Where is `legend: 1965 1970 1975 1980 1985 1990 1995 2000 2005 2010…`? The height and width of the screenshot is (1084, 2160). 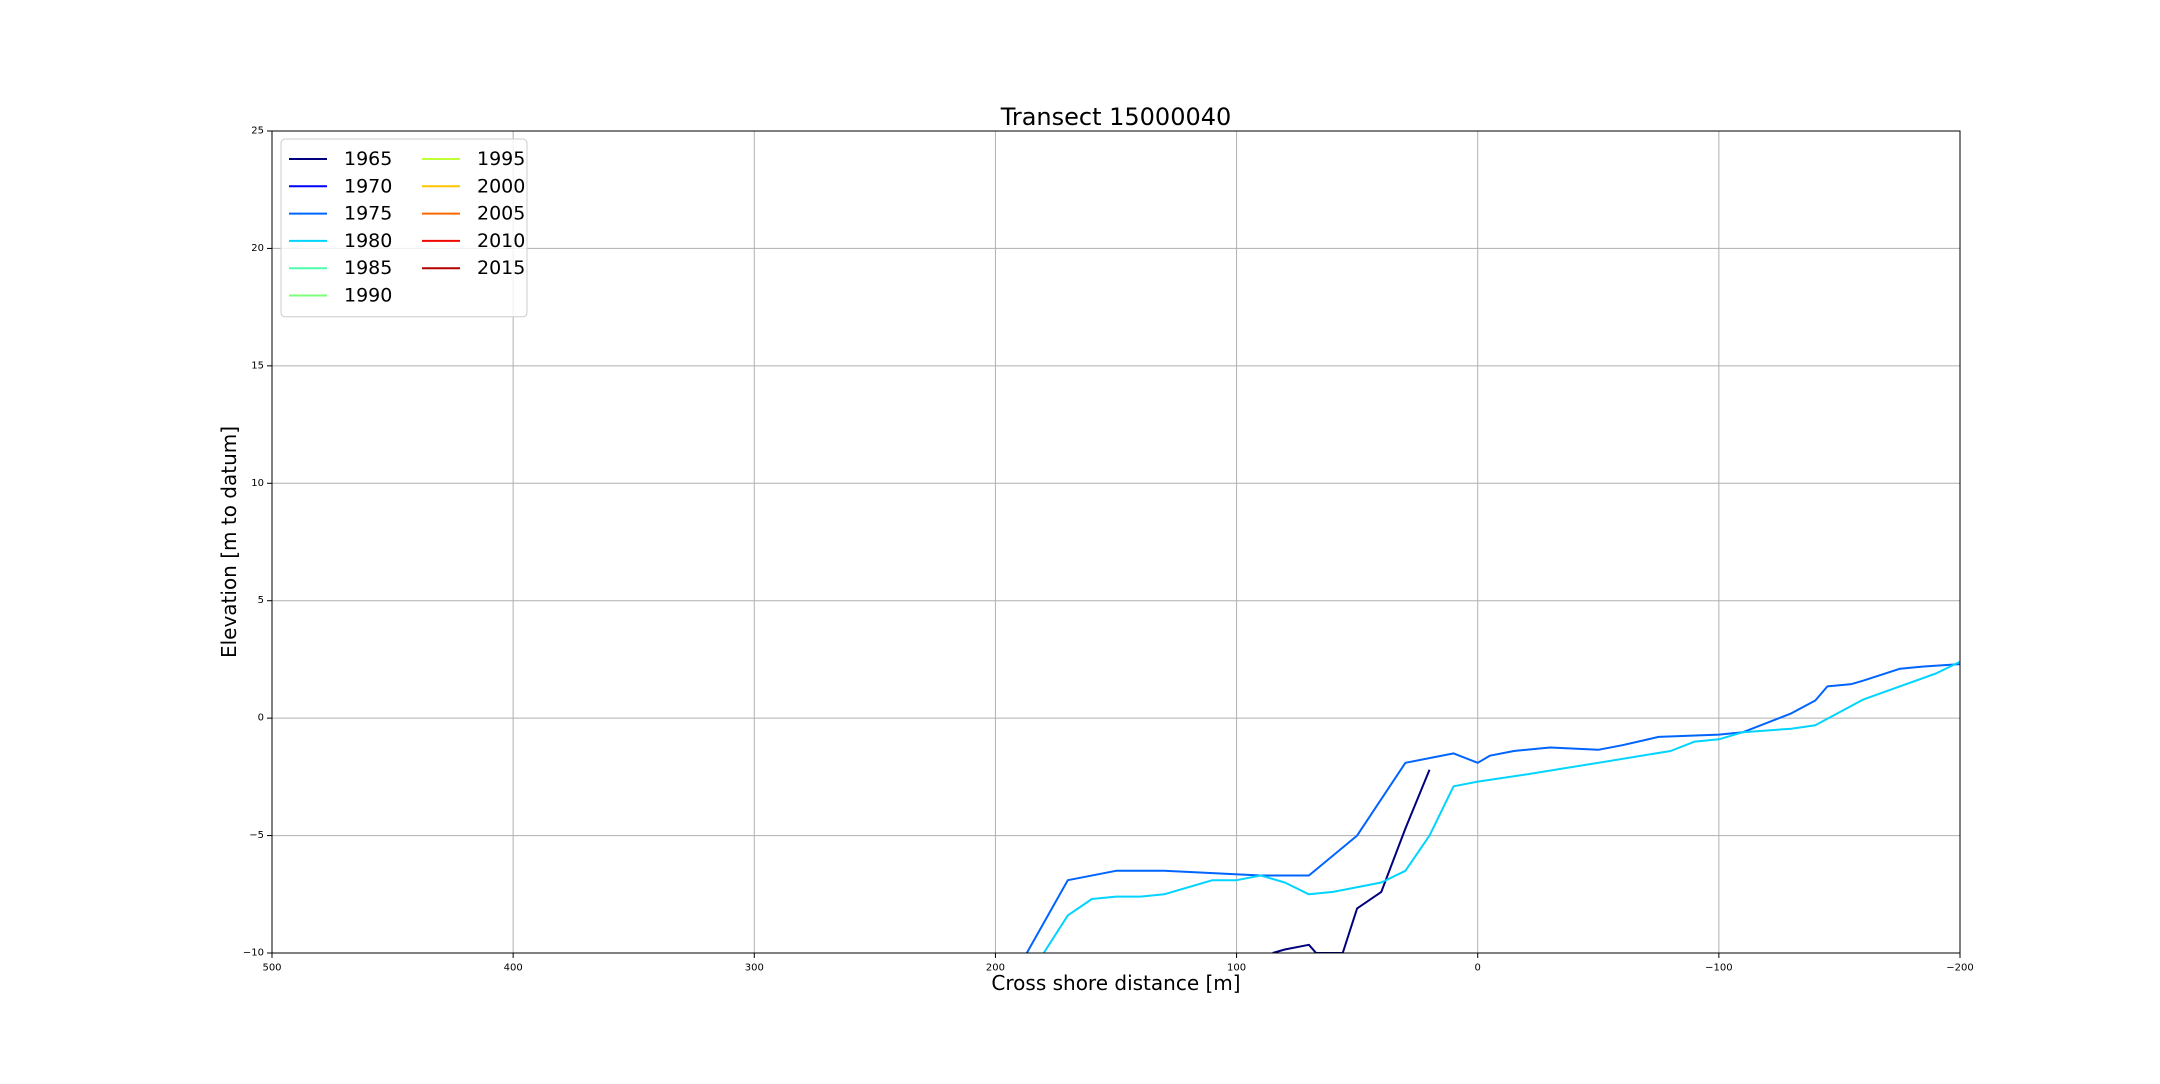
legend: 1965 1970 1975 1980 1985 1990 1995 2000 2005 2010… is located at coordinates (404, 228).